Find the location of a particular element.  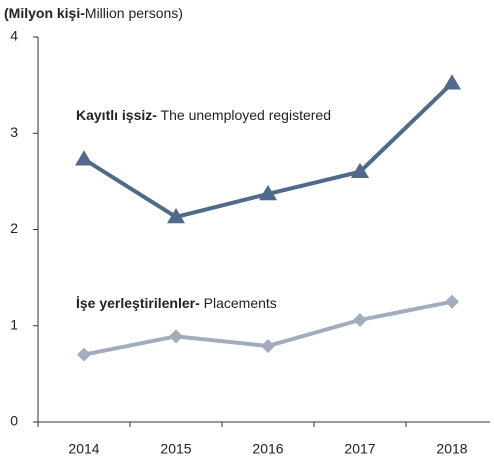

y-tick-label: 0 is located at coordinates (14, 421).